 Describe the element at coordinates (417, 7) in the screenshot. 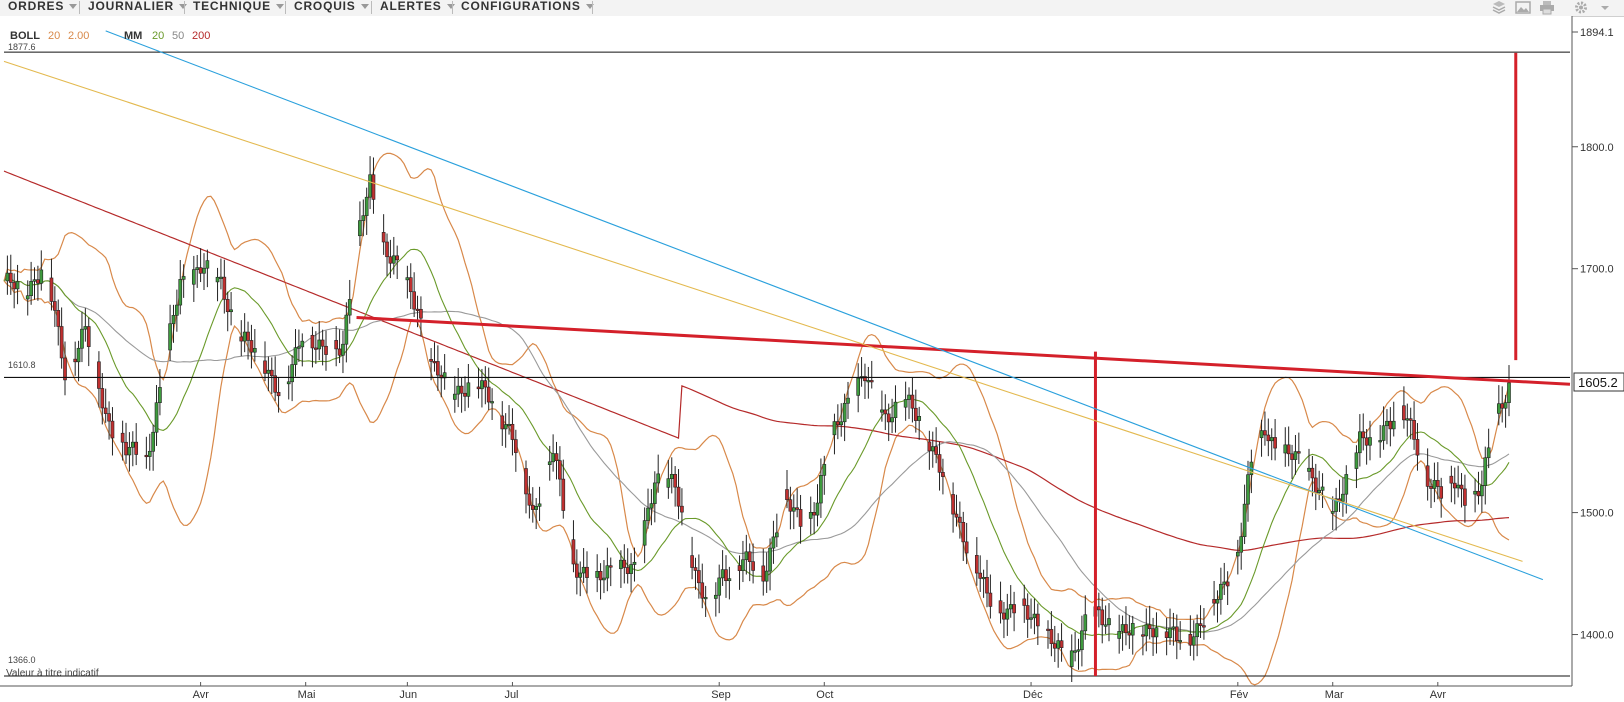

I see `menu-alertes: ALERTES` at that location.